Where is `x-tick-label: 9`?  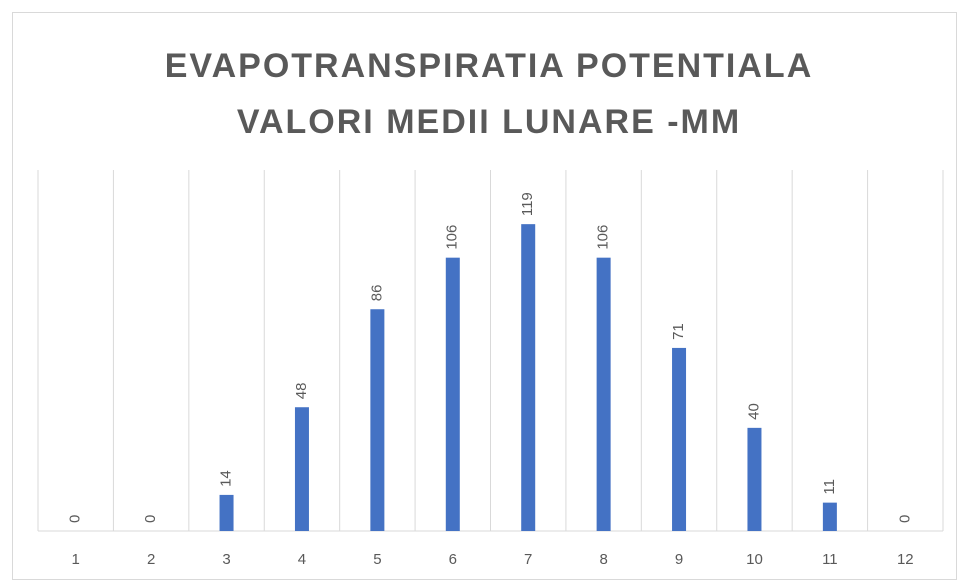 x-tick-label: 9 is located at coordinates (679, 559).